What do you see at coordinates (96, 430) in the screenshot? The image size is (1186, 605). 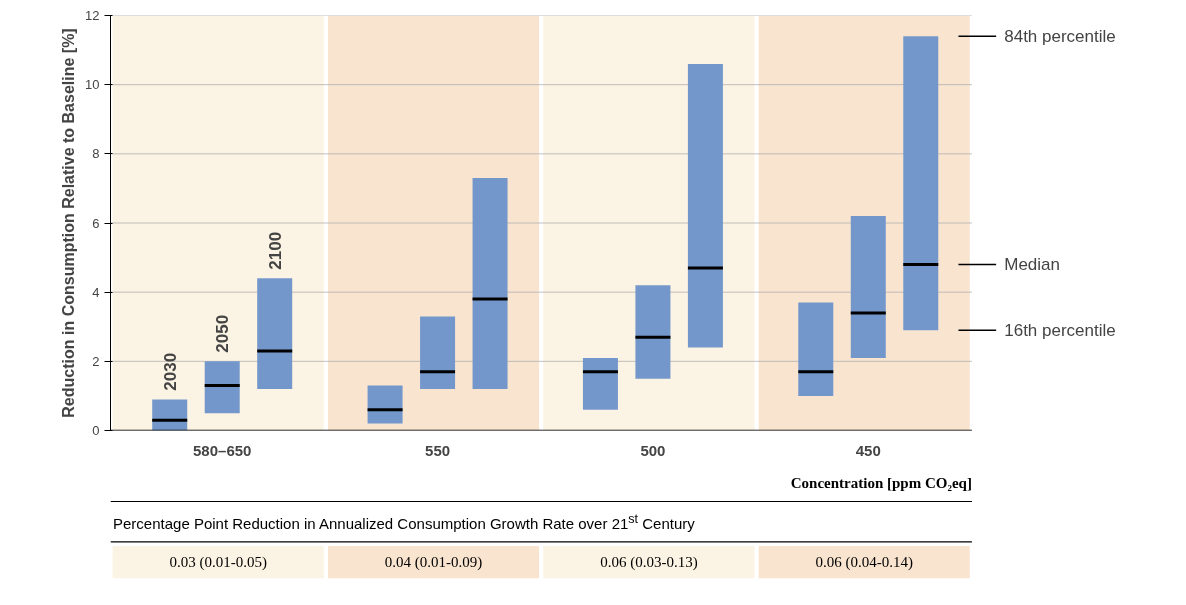 I see `y-tick-label: 0` at bounding box center [96, 430].